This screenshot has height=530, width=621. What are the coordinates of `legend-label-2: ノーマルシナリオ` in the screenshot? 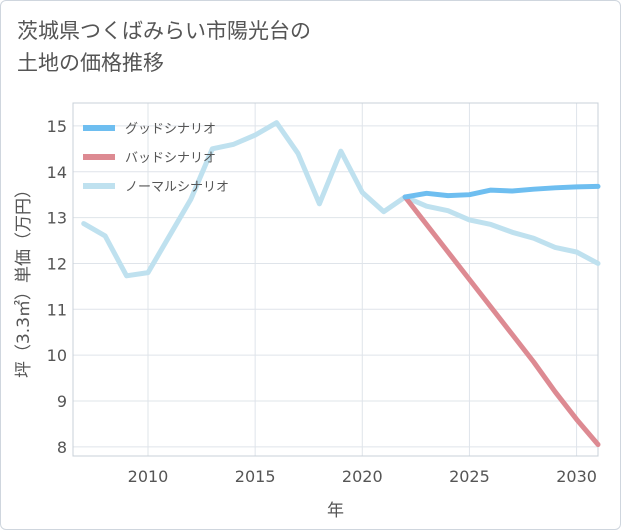 It's located at (177, 187).